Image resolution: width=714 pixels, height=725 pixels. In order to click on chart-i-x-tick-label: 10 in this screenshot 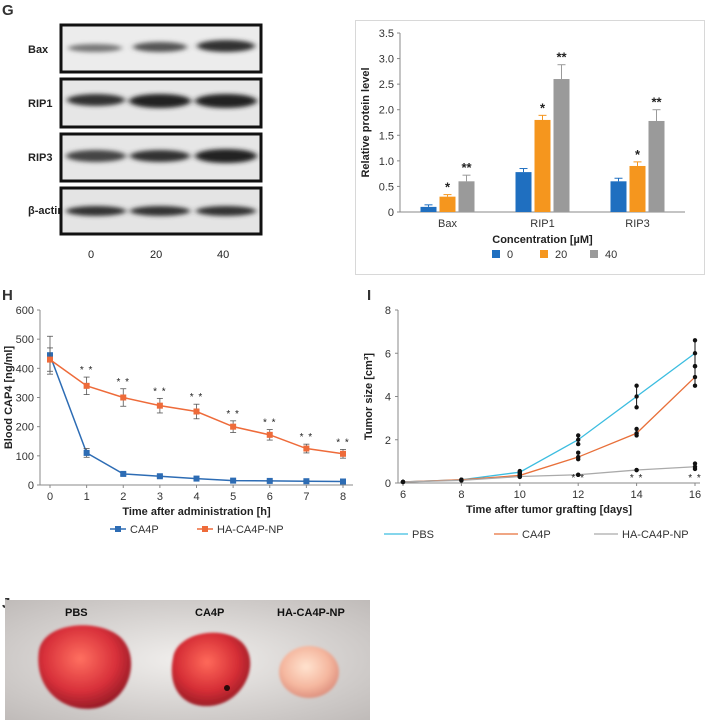, I will do `click(520, 495)`.